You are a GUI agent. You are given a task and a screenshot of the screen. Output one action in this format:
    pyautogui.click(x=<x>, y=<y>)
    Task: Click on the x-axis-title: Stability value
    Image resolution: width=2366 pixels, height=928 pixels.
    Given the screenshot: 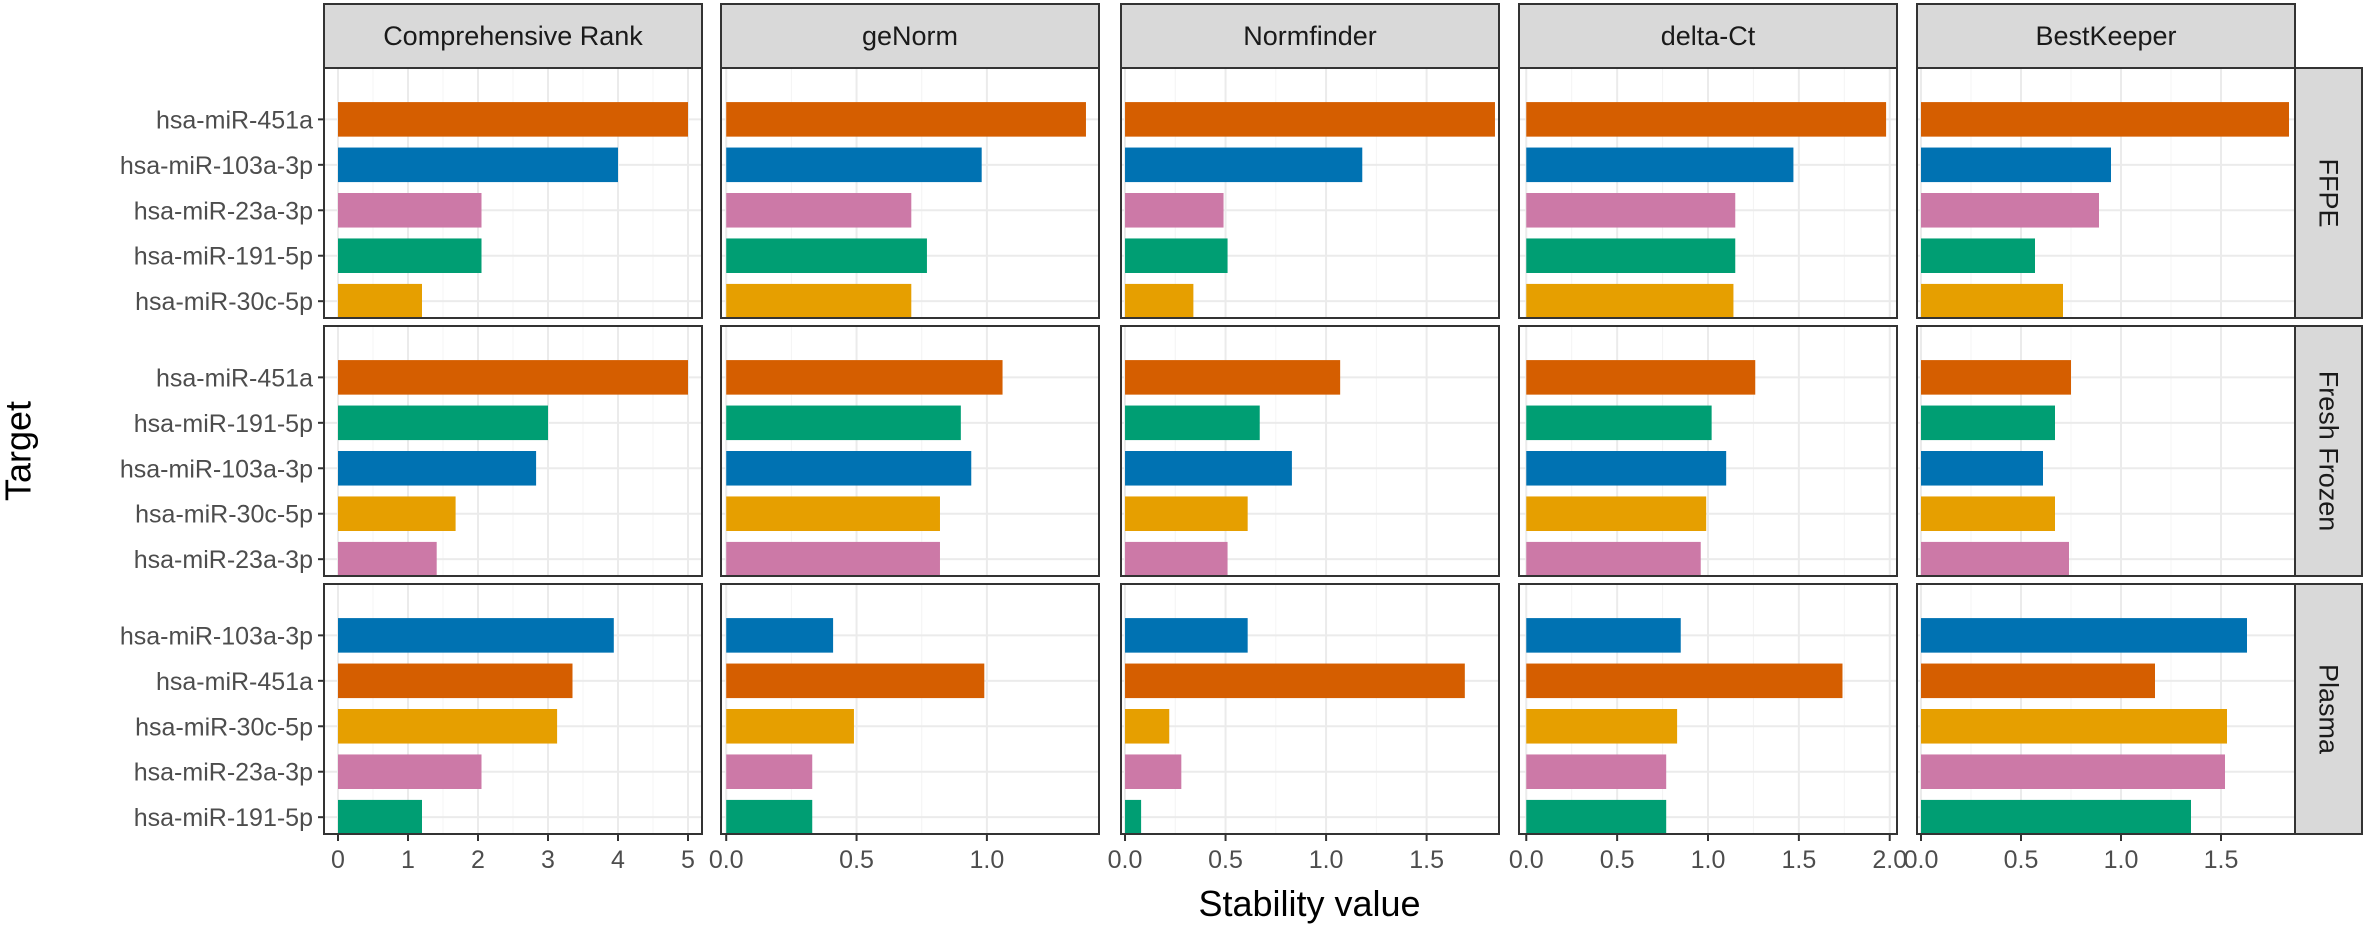 What is the action you would take?
    pyautogui.click(x=1309, y=903)
    